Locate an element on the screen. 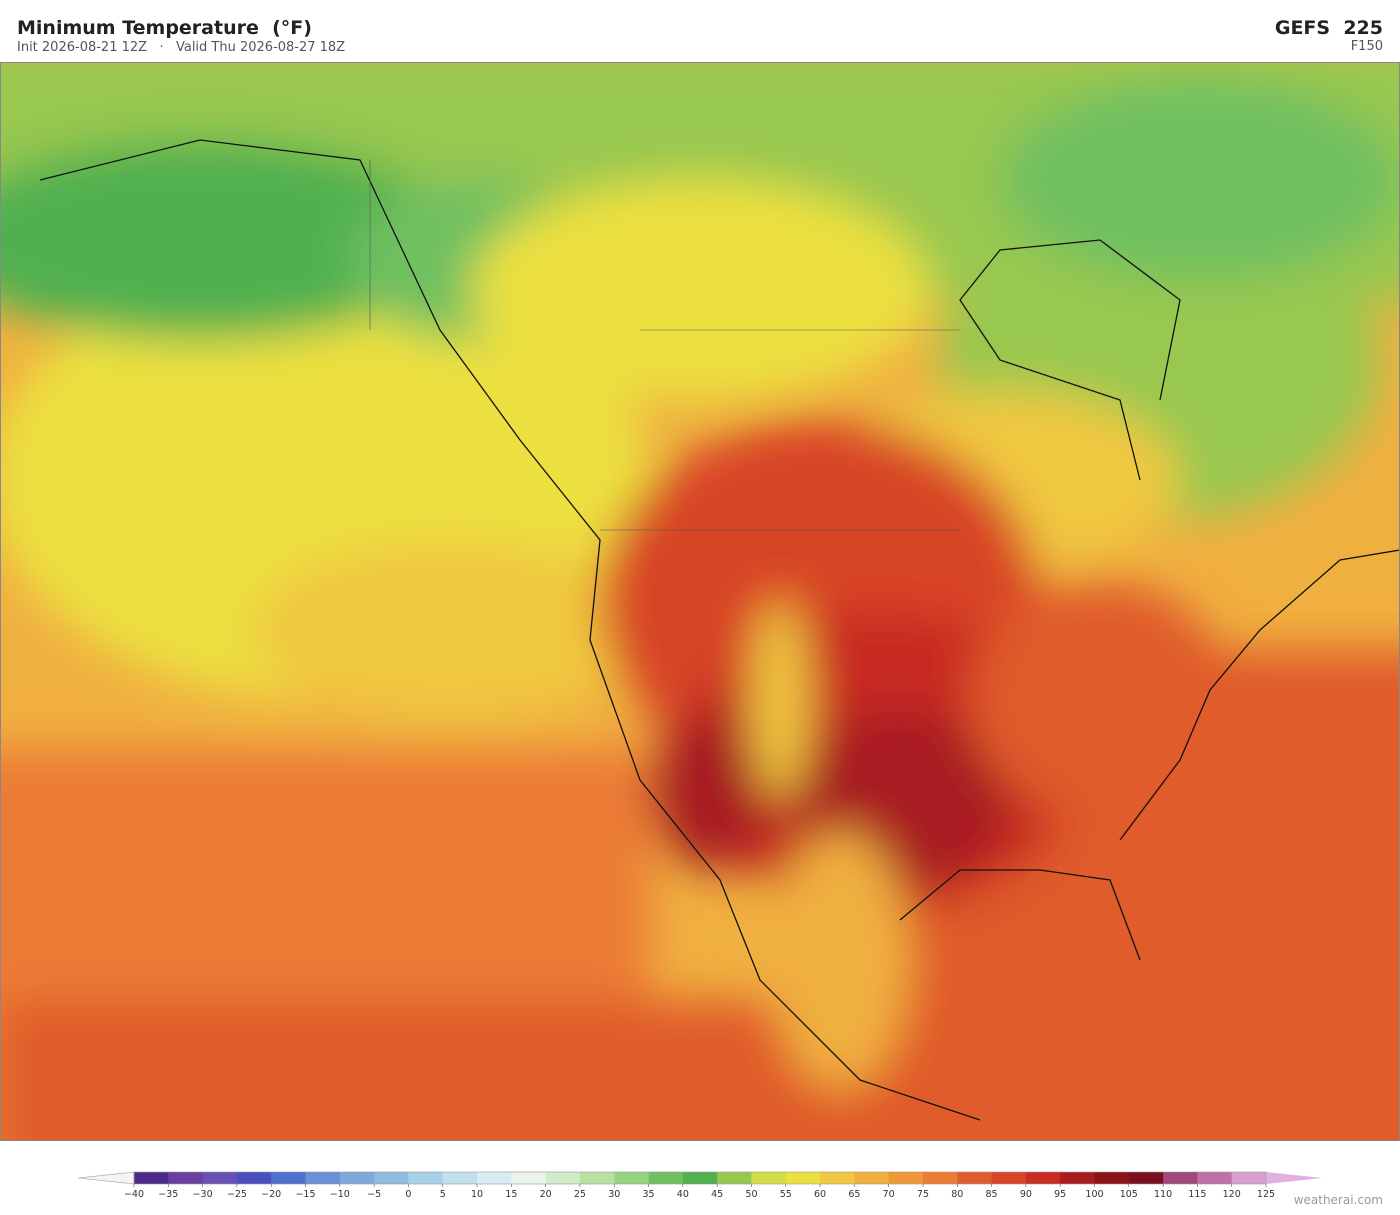  colorbar-tick-label: 70 is located at coordinates (889, 1194).